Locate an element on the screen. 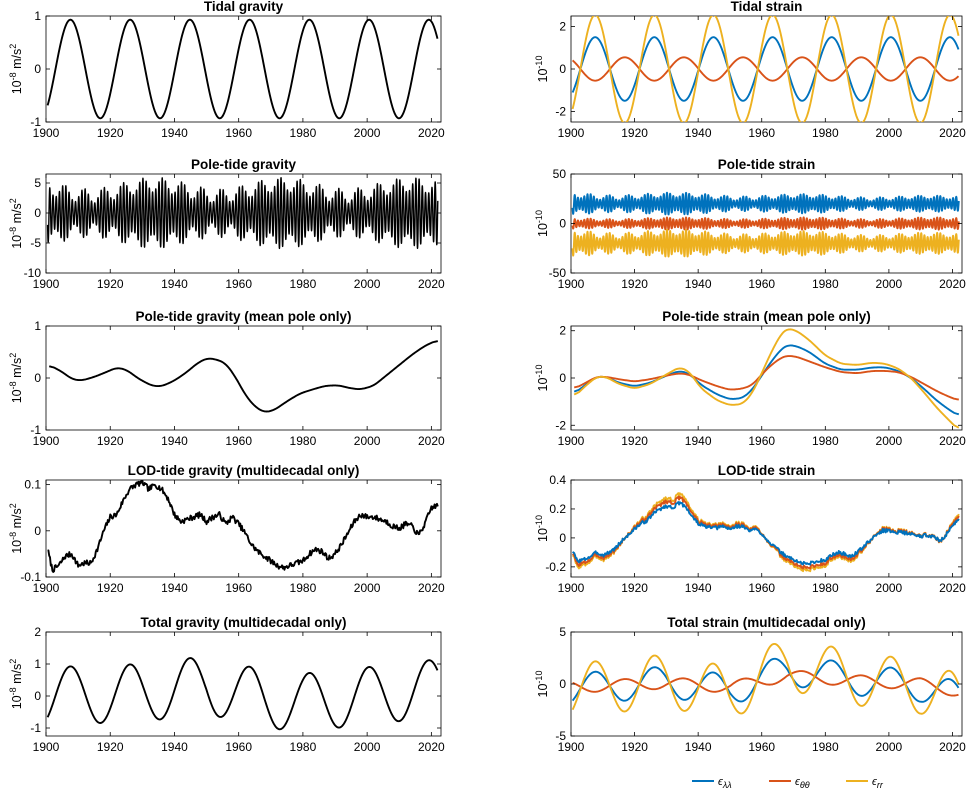  y-tick-label: 0.1 is located at coordinates (32, 485).